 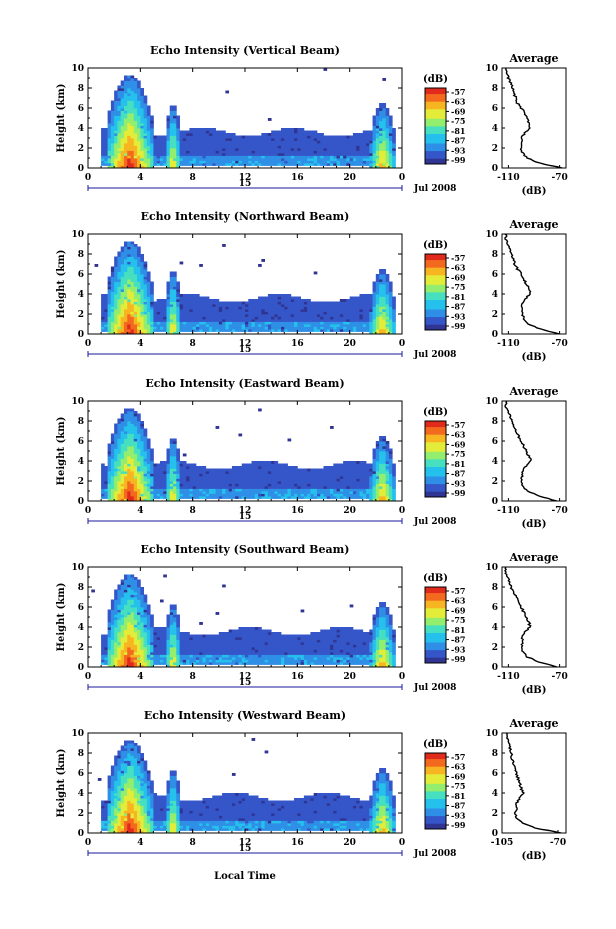 What do you see at coordinates (444, 285) in the screenshot?
I see `colorbar: (dB)-57-63-69-75-81-87-93-99` at bounding box center [444, 285].